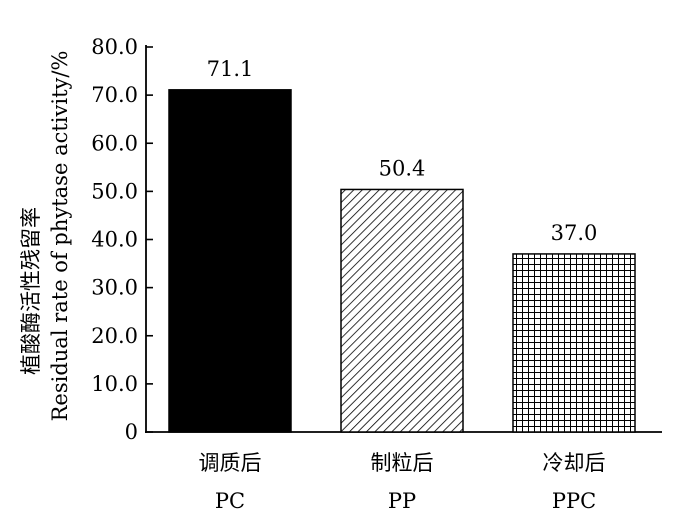 Image resolution: width=700 pixels, height=529 pixels. Describe the element at coordinates (31, 291) in the screenshot. I see `y-axis-title-zh: 植酸酶活性残留率` at that location.